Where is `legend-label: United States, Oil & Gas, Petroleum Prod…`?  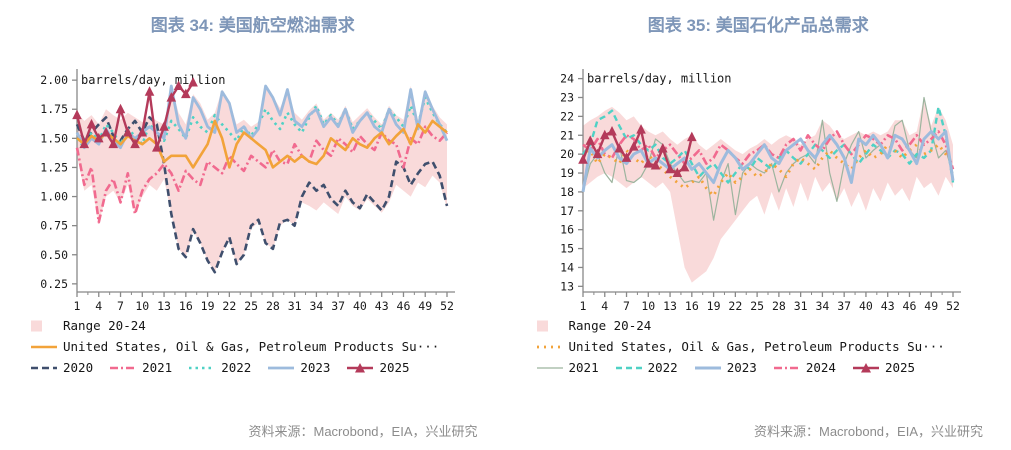 legend-label: United States, Oil & Gas, Petroleum Prod… is located at coordinates (251, 346).